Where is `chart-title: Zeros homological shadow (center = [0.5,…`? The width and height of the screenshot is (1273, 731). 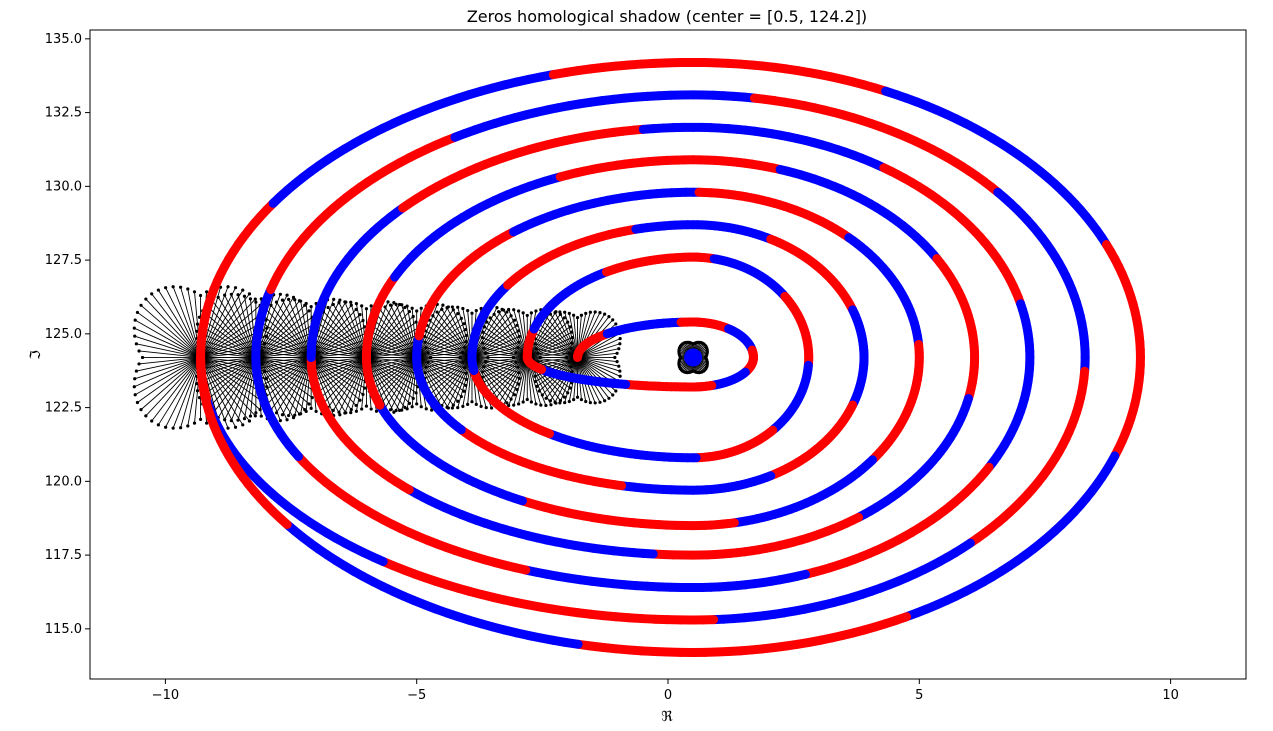
chart-title: Zeros homological shadow (center = [0.5,… is located at coordinates (667, 16).